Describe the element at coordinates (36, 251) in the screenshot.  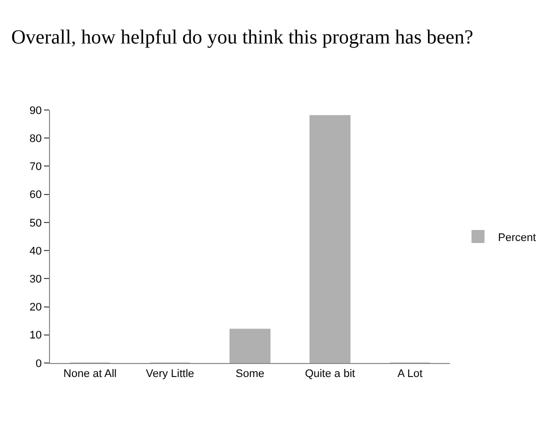
I see `y-tick-label: 40` at that location.